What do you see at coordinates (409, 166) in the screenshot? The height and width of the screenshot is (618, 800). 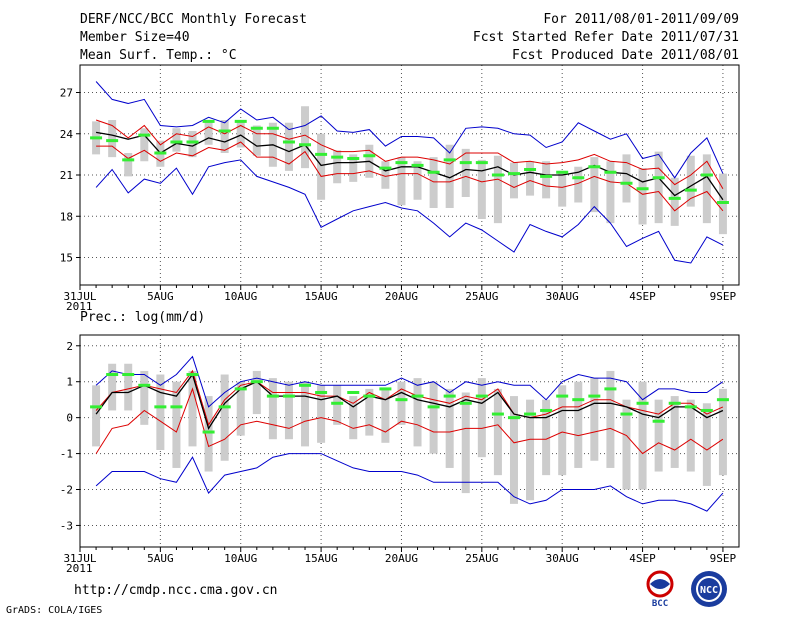 I see `temp-line-mean` at bounding box center [409, 166].